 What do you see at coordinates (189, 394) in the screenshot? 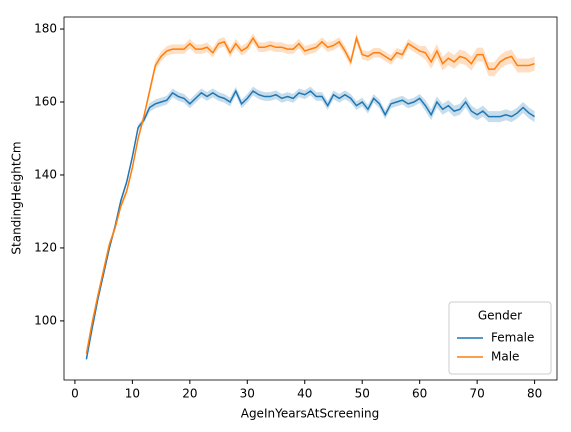
I see `x-tick-label: 20` at bounding box center [189, 394].